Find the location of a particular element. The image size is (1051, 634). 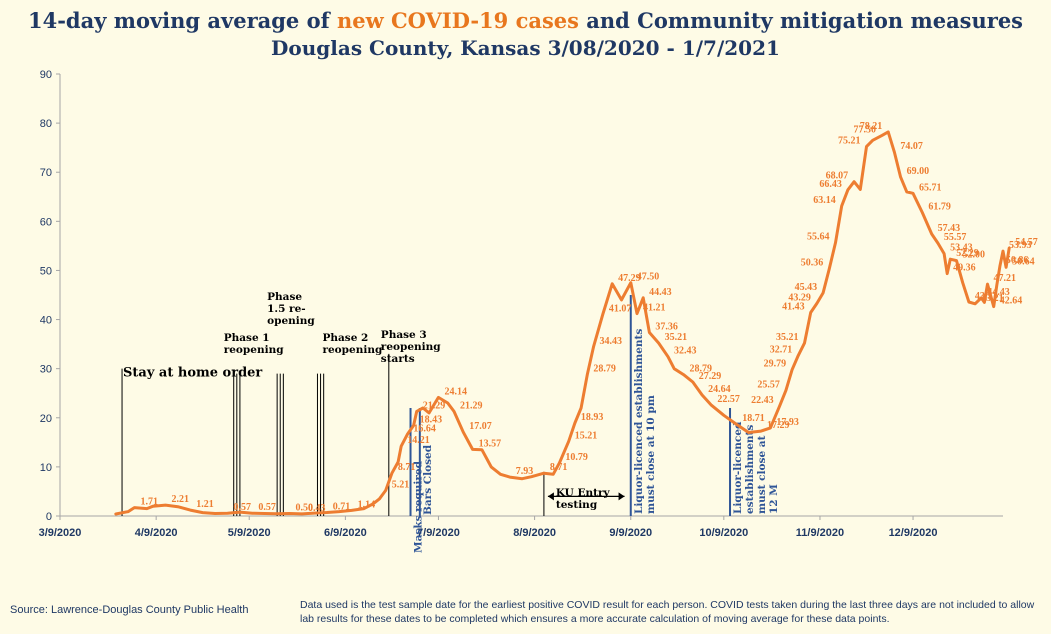

data-label: 42.64 is located at coordinates (1011, 301).